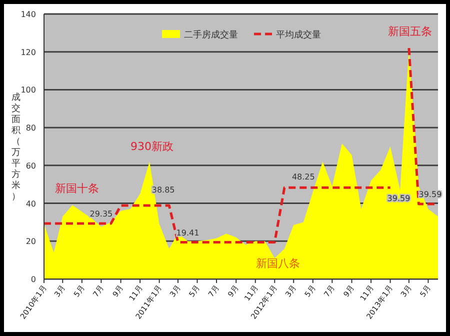 The image size is (450, 336). I want to click on annotation: 930新政, so click(152, 146).